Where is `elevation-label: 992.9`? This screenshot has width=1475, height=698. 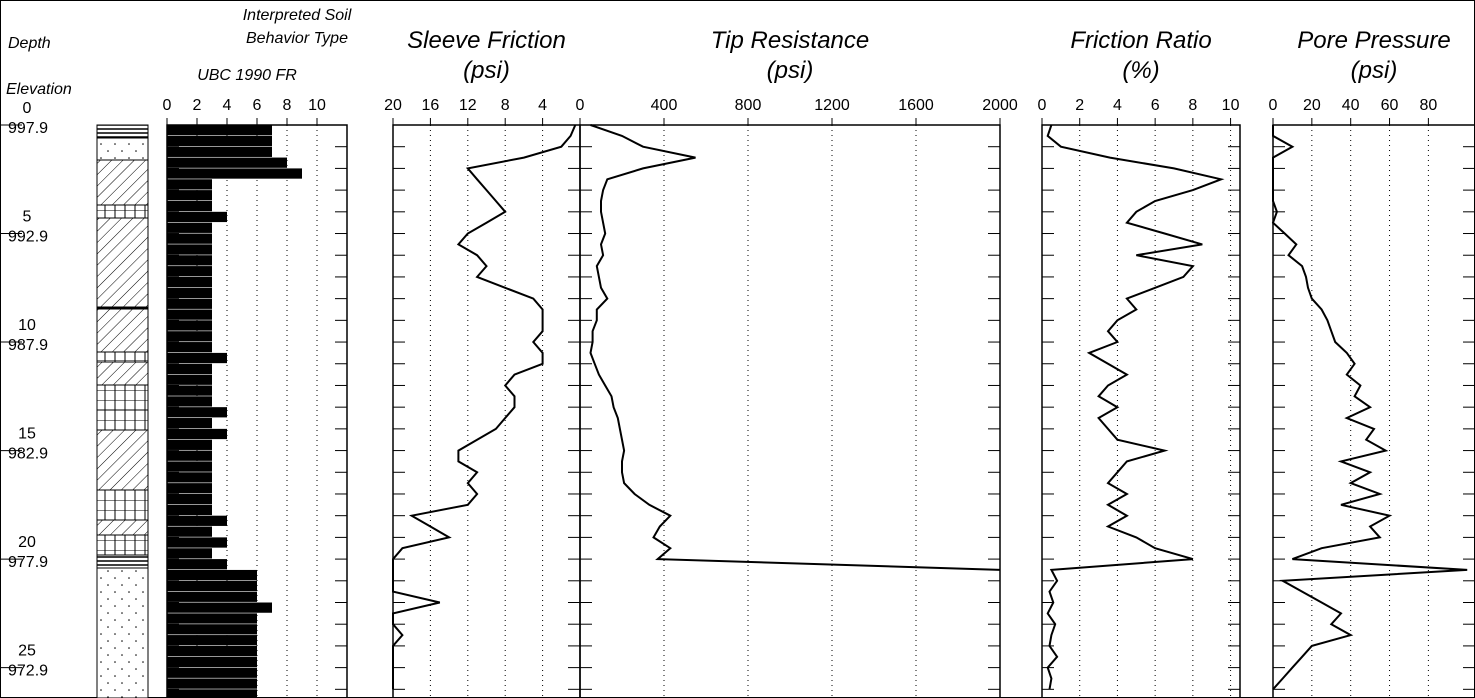
elevation-label: 992.9 is located at coordinates (28, 237).